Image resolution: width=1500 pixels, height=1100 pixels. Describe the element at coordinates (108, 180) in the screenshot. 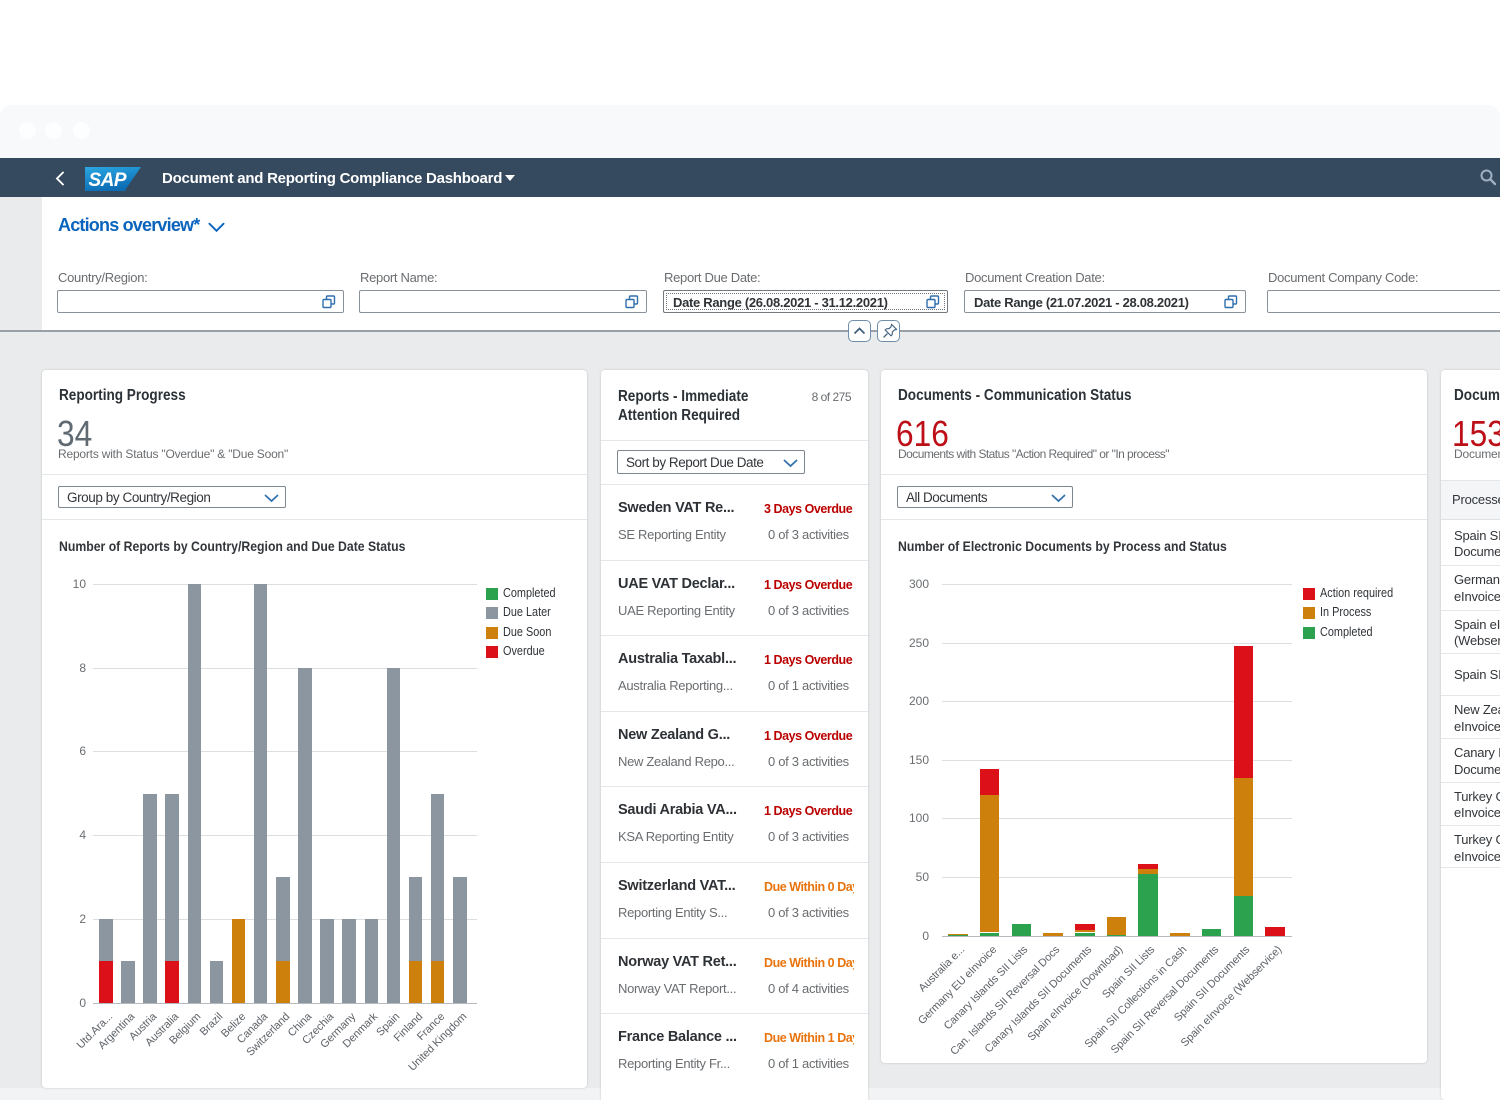

I see `svg-text: SAP` at that location.